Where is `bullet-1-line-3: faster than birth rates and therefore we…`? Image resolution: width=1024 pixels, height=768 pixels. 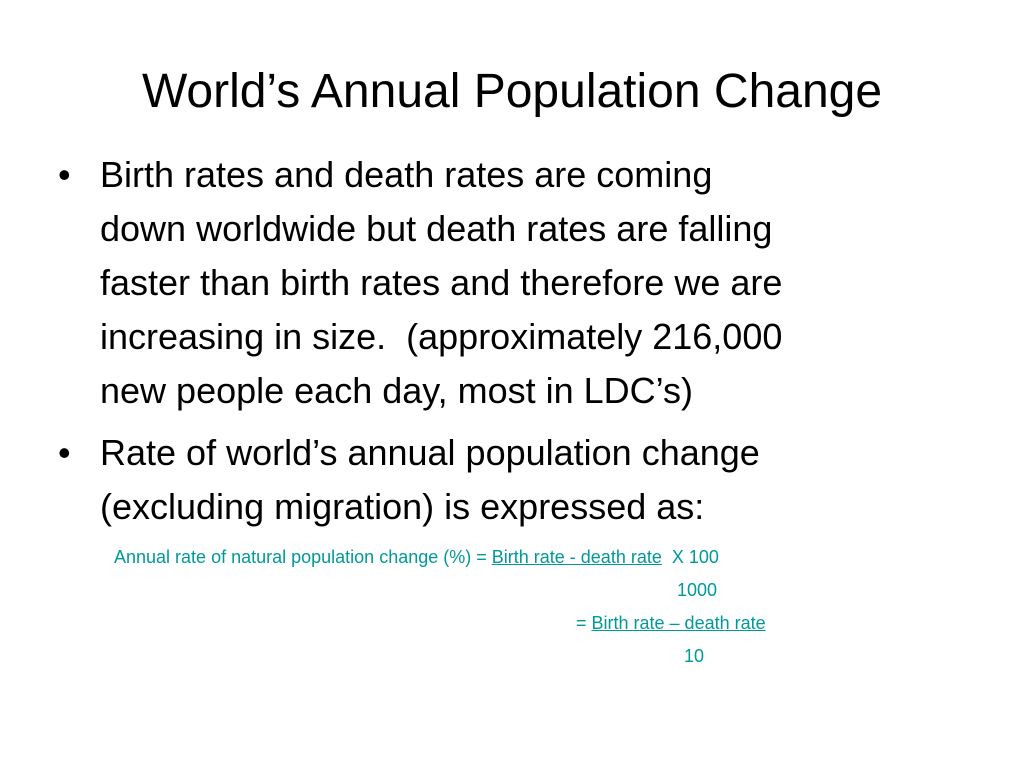 bullet-1-line-3: faster than birth rates and therefore we… is located at coordinates (441, 282).